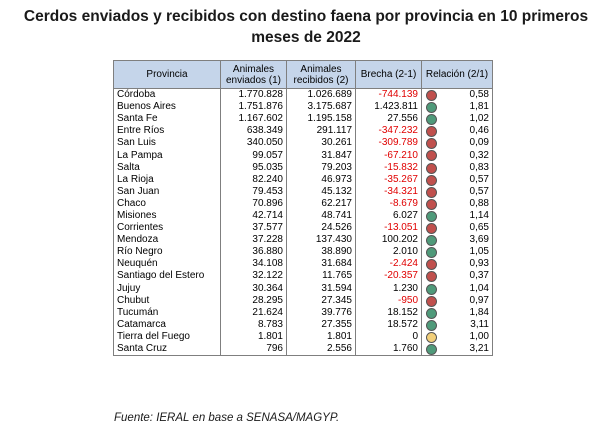  Describe the element at coordinates (388, 107) in the screenshot. I see `cell-brecha: 1.423.811` at that location.